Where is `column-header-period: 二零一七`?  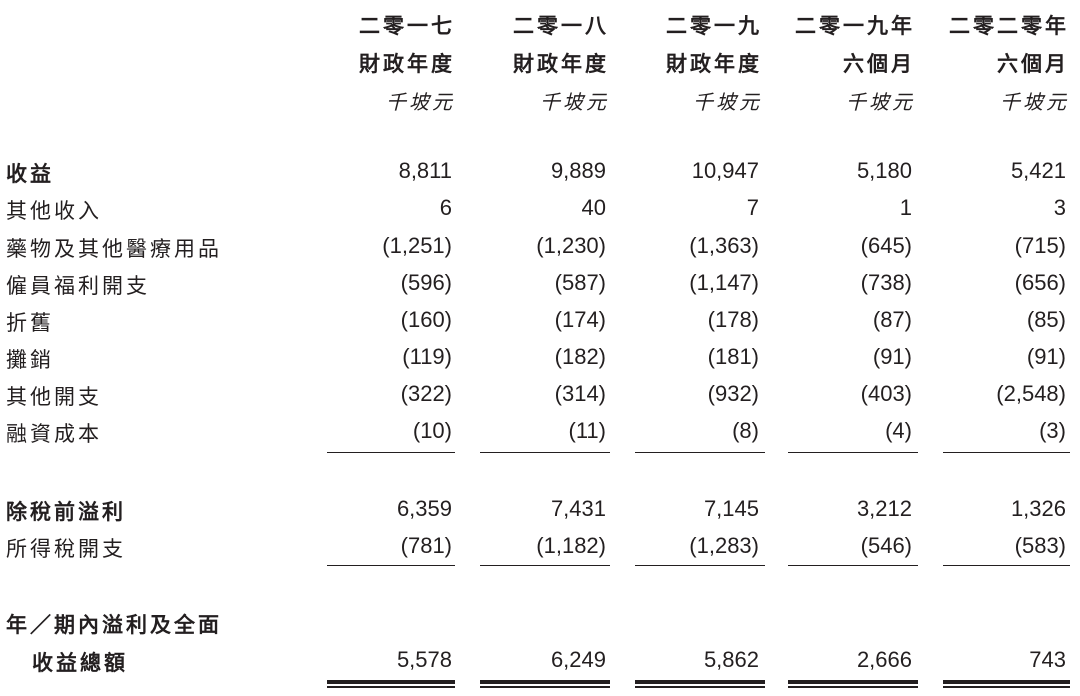
column-header-period: 二零一七 is located at coordinates (407, 26).